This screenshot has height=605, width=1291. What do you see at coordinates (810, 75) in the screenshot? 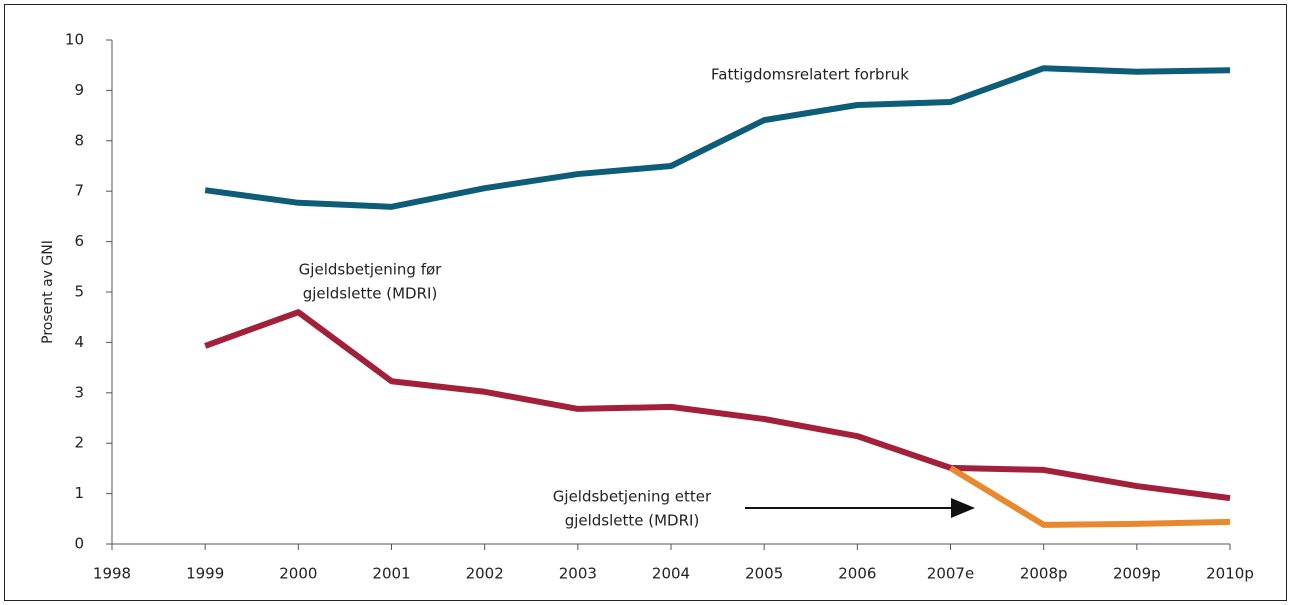
I see `series-label: Fattigdomsrelatert forbruk` at bounding box center [810, 75].